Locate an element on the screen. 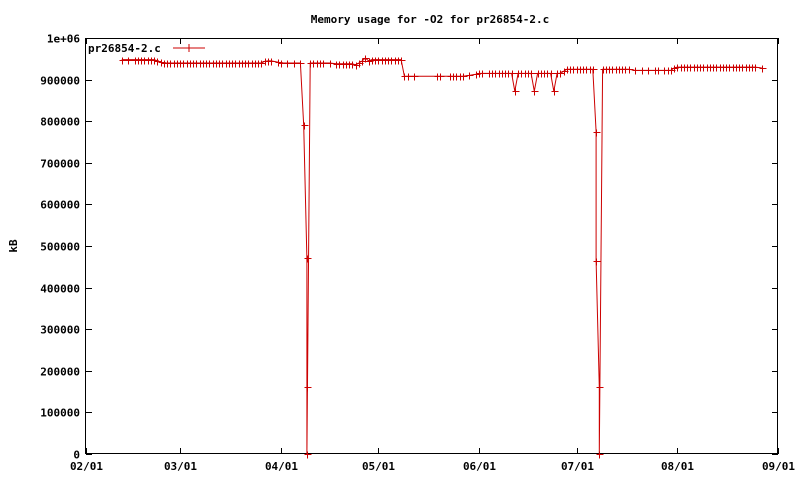  y-tick-label: 500000 is located at coordinates (60, 247).